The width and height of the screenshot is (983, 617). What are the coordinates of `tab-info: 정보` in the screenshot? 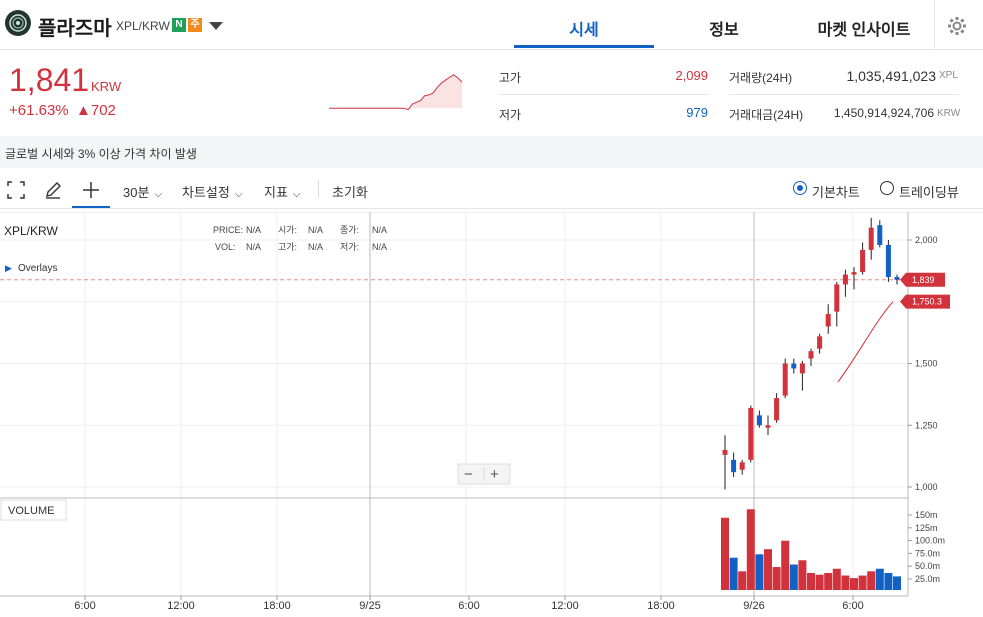 It's located at (724, 30).